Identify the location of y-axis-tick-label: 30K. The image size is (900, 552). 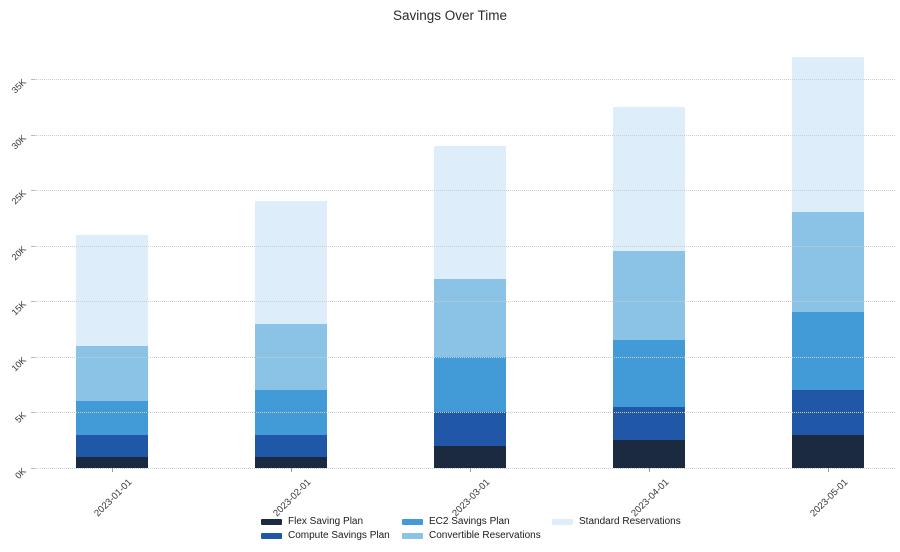
(18, 141).